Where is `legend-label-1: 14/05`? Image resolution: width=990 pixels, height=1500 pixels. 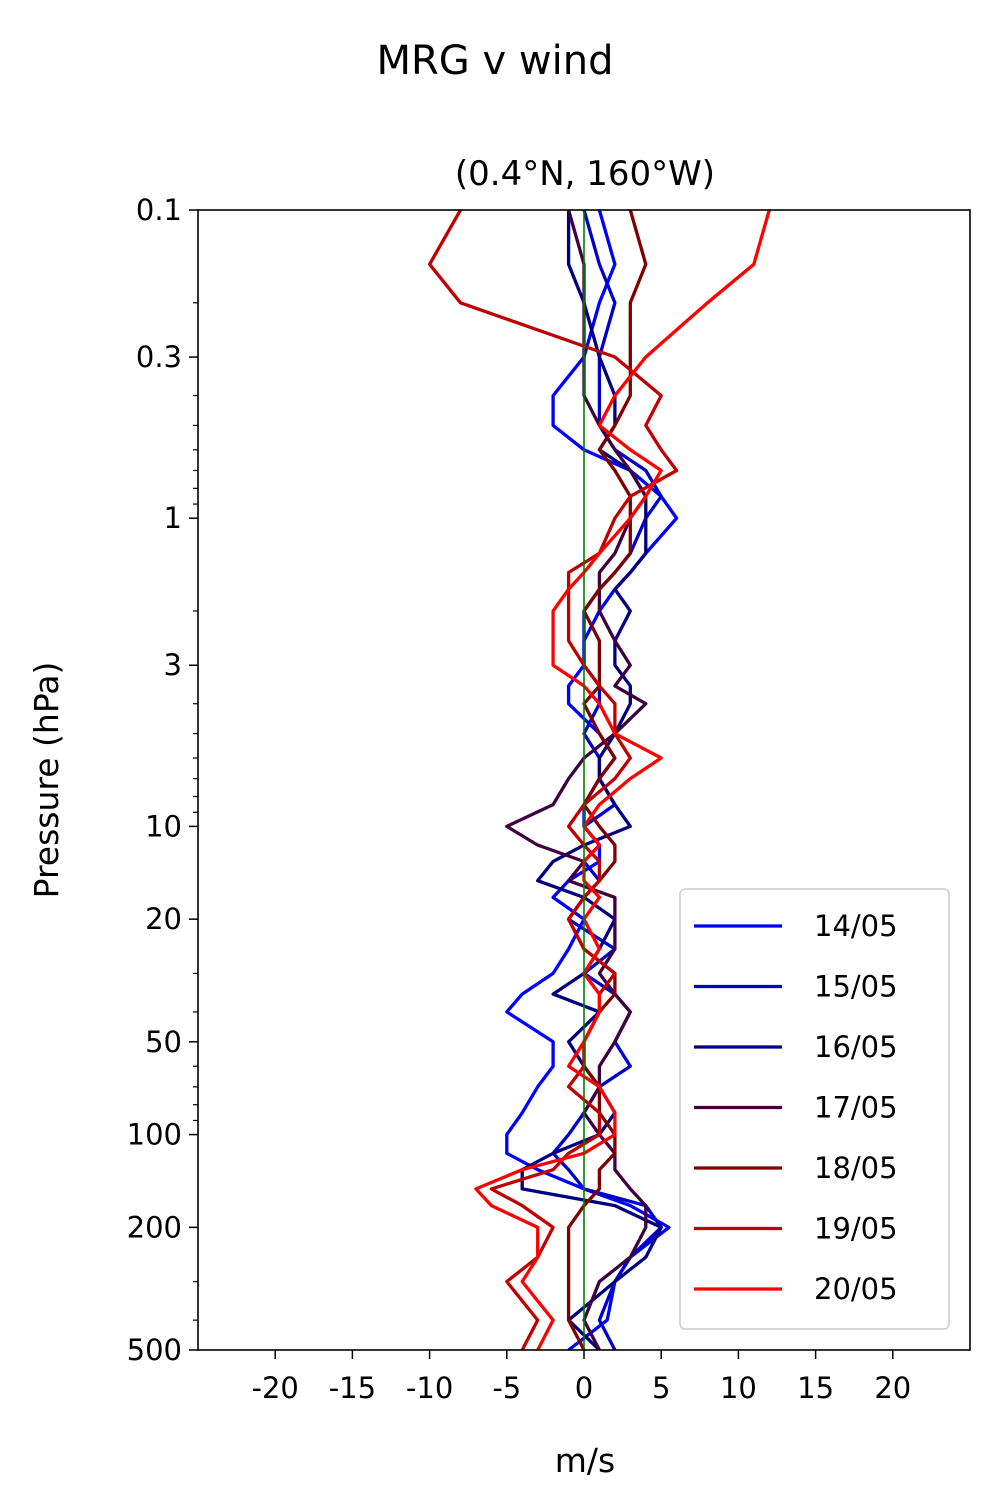 legend-label-1: 14/05 is located at coordinates (856, 926).